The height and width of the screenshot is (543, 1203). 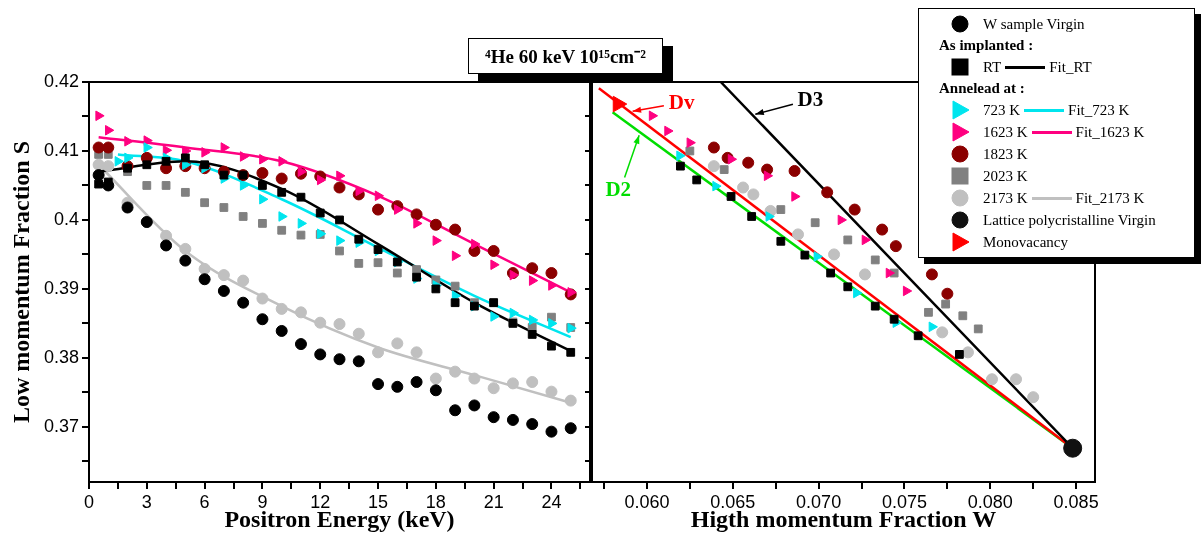 I want to click on y-tick-label: 0.41, so click(x=61, y=149).